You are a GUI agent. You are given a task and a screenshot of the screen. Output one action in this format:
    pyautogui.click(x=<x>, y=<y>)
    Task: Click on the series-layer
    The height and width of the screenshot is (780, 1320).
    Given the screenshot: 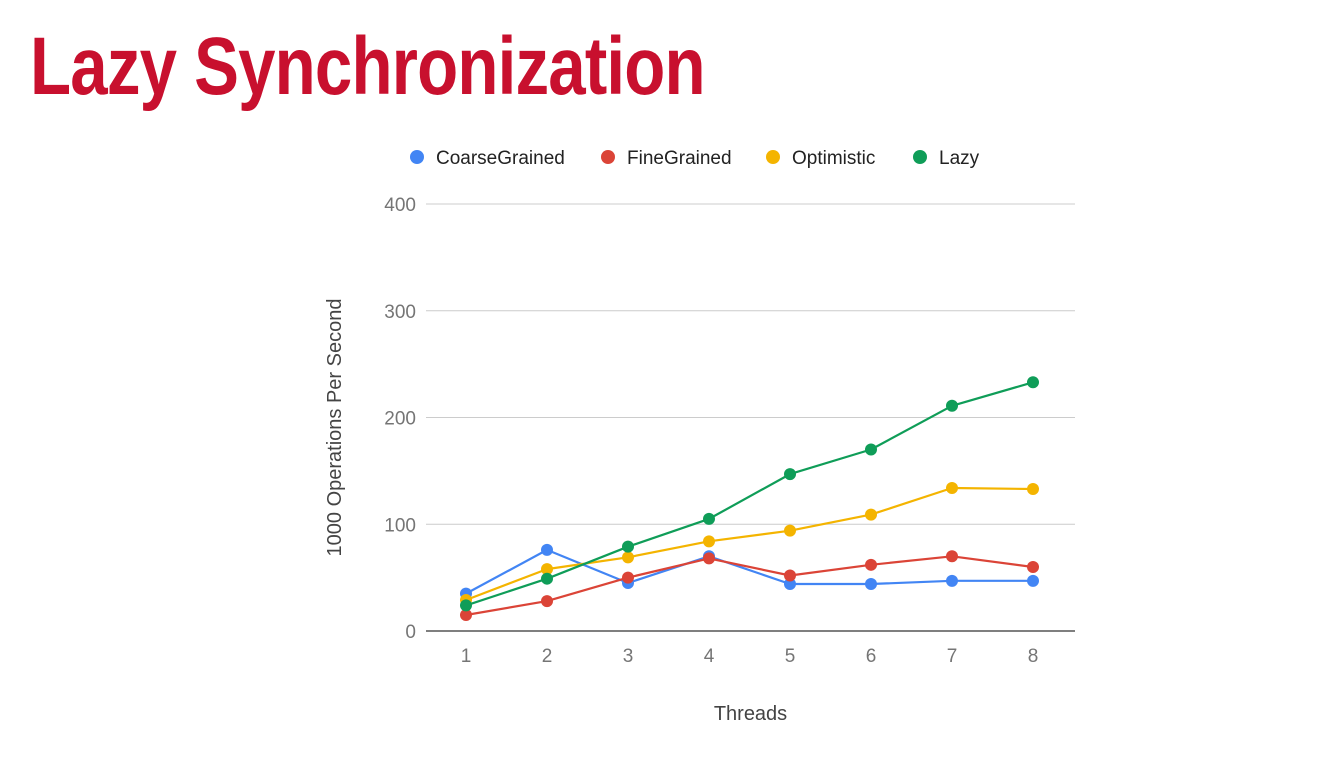 What is the action you would take?
    pyautogui.click(x=749, y=498)
    